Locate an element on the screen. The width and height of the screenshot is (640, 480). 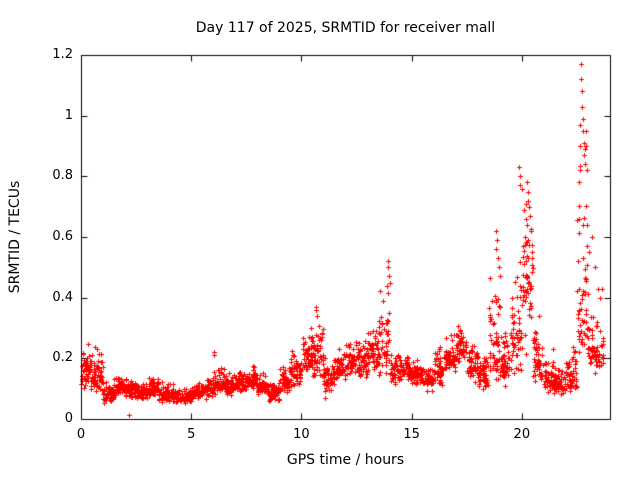
x-tick-label: 20 is located at coordinates (522, 434).